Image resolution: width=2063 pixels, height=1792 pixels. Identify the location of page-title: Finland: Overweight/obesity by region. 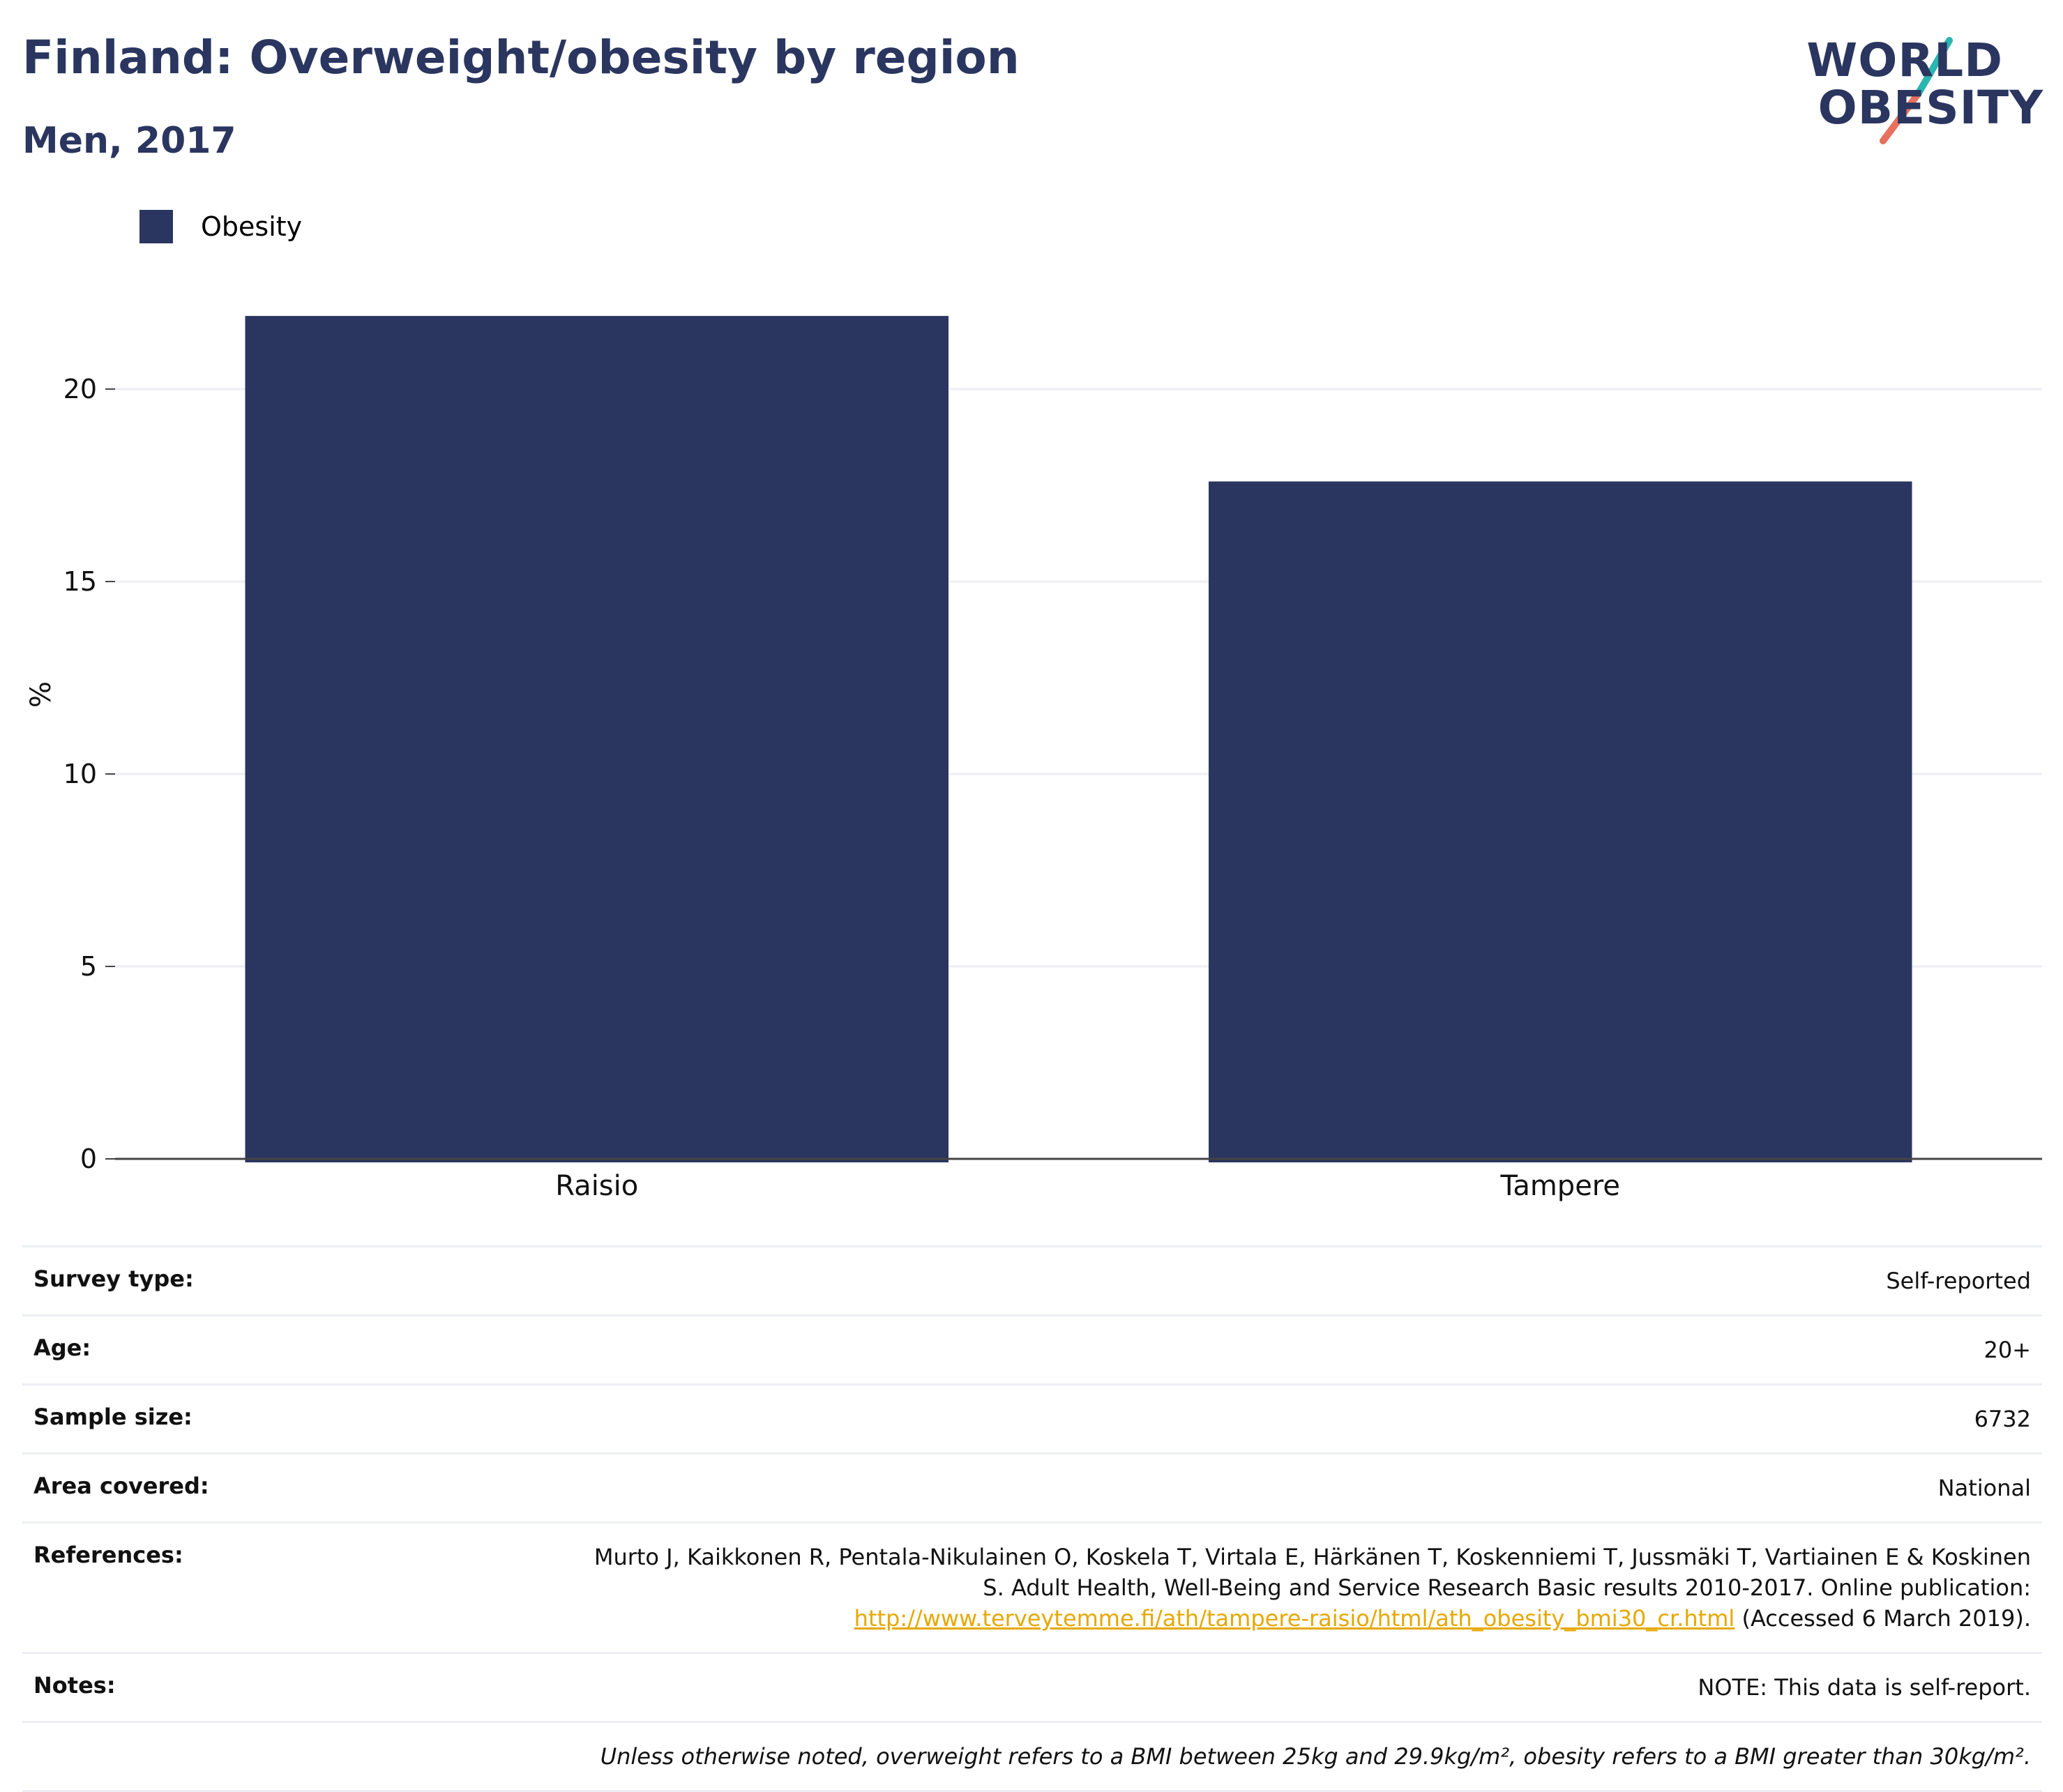
(521, 57).